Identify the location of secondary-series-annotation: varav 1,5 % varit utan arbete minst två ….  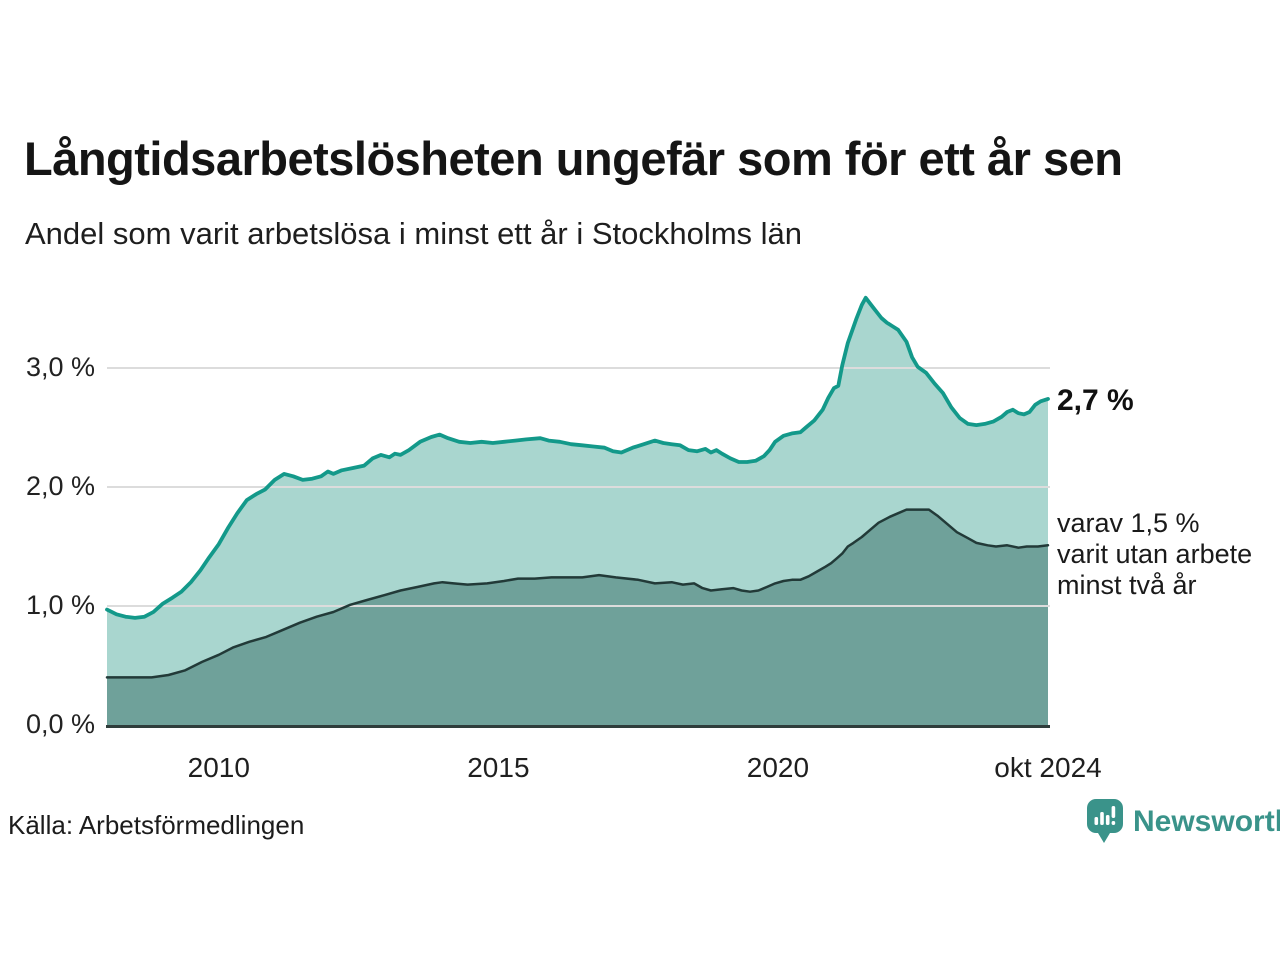
(1154, 554).